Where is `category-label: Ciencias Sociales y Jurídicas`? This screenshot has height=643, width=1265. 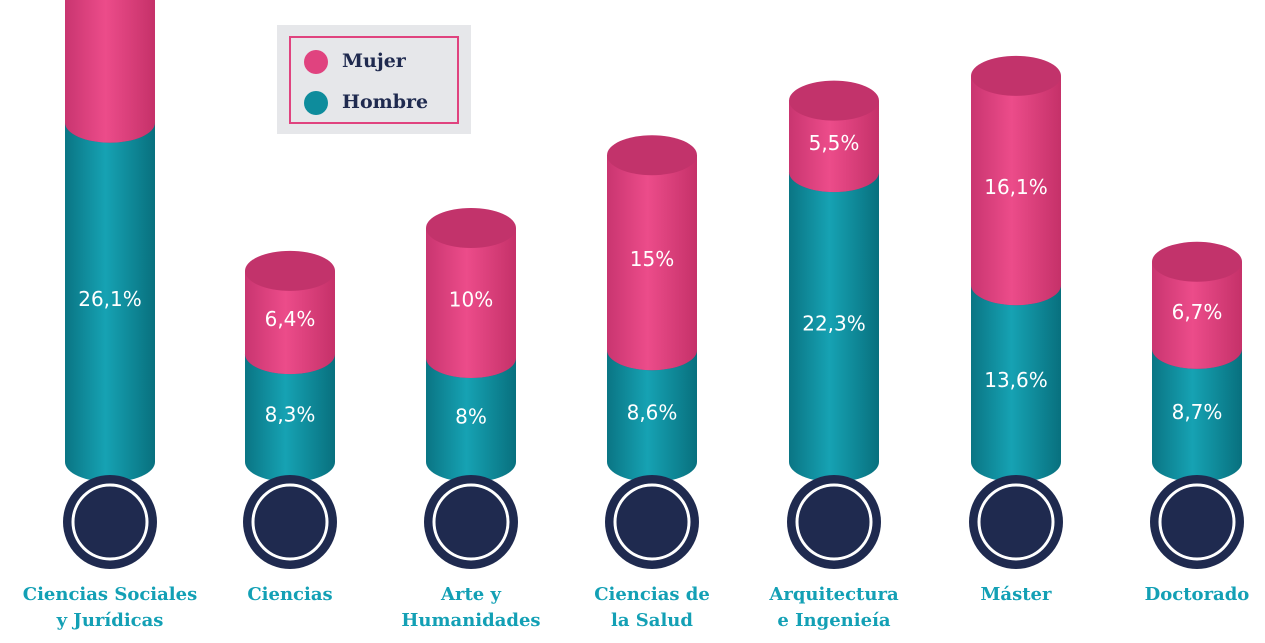
category-label: Ciencias Sociales y Jurídicas is located at coordinates (110, 607).